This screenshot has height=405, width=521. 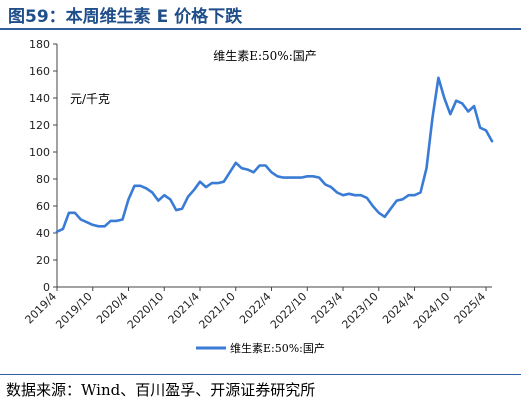 I want to click on x-tick-label: 2025/4, so click(x=470, y=308).